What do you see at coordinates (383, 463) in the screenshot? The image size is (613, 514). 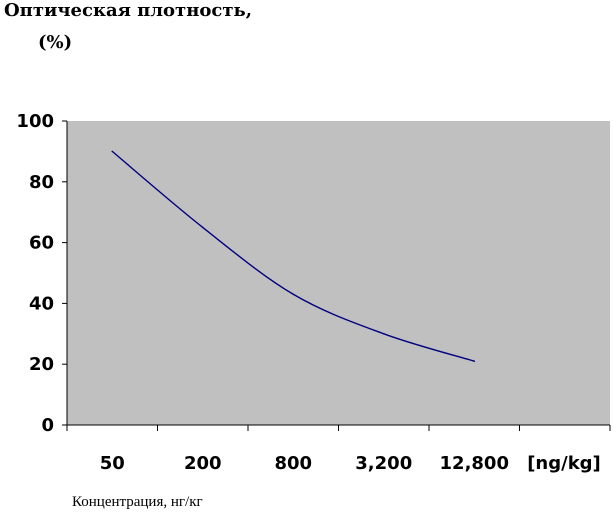 I see `x-tick-label: 3,200` at bounding box center [383, 463].